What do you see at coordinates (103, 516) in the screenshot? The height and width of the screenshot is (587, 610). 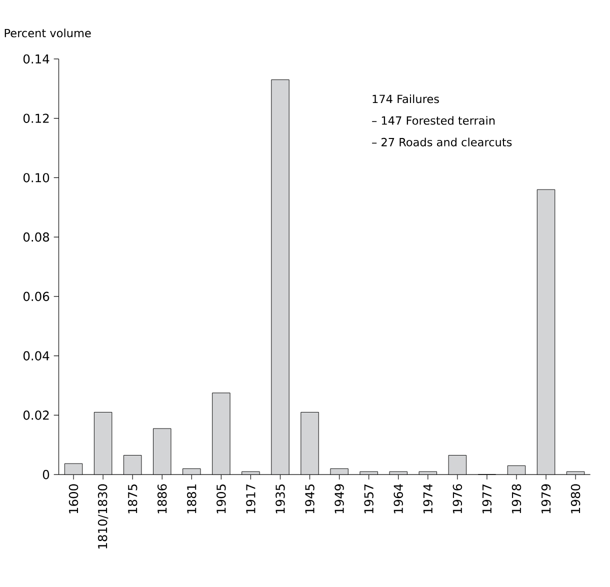 I see `x-tick-label: 1810/1830` at bounding box center [103, 516].